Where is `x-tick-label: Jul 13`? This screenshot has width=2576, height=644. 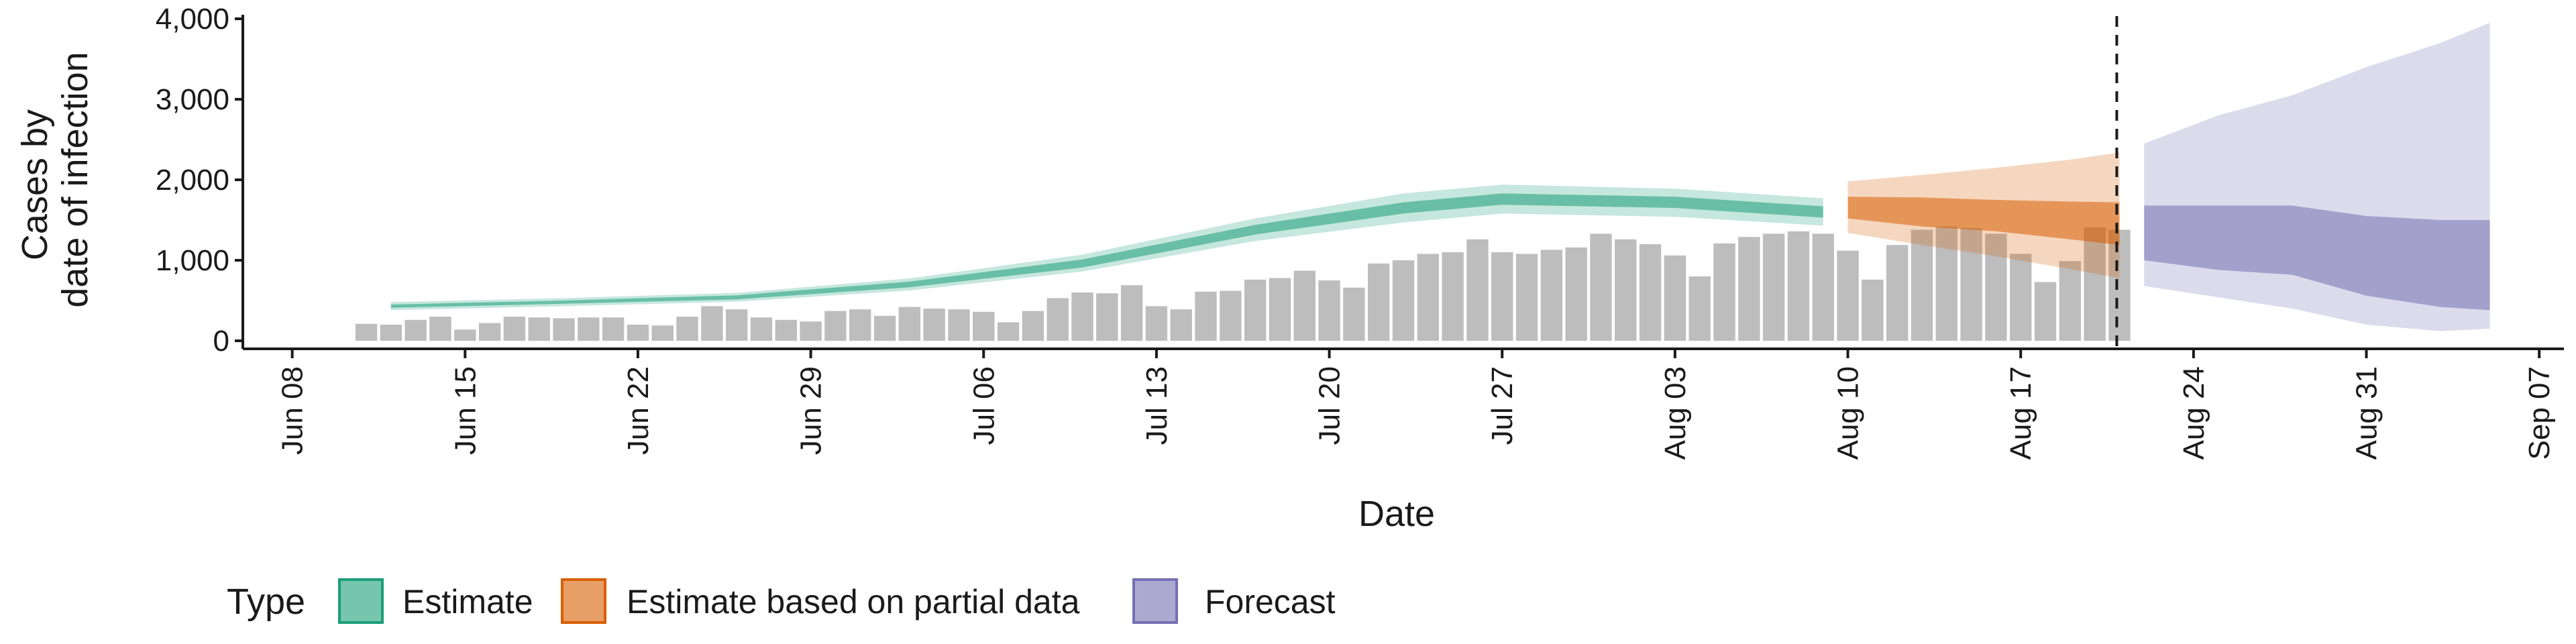
x-tick-label: Jul 13 is located at coordinates (1156, 405).